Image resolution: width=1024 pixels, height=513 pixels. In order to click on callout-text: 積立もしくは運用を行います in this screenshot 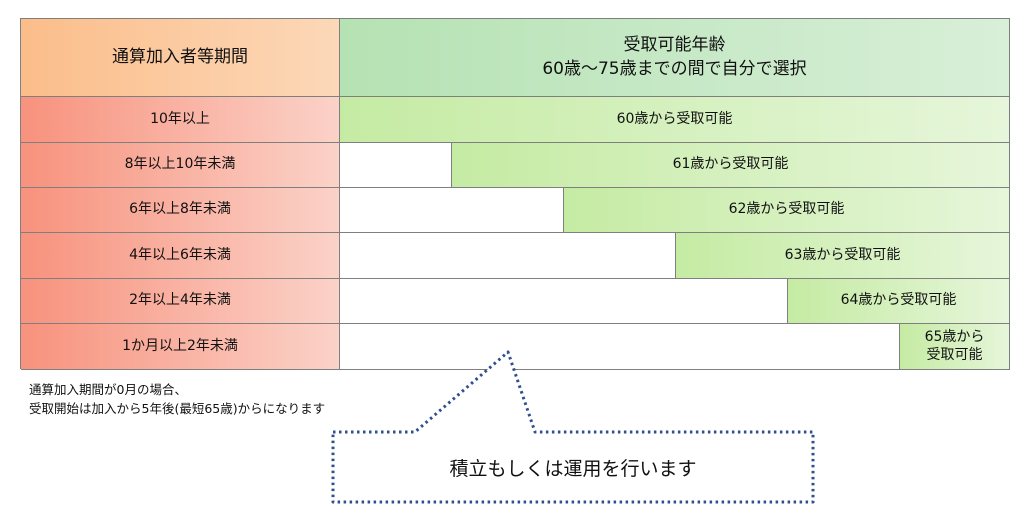, I will do `click(573, 468)`.